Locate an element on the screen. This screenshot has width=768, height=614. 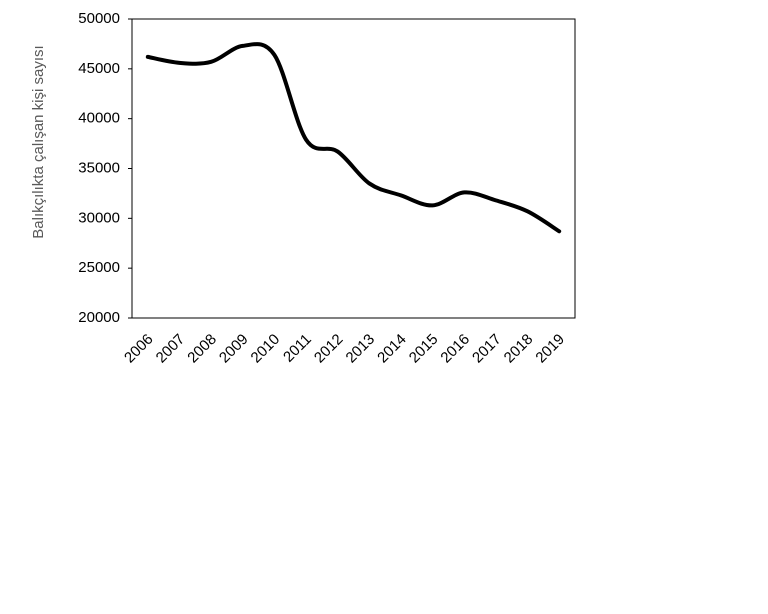
x-tick-label: 2007 is located at coordinates (171, 349).